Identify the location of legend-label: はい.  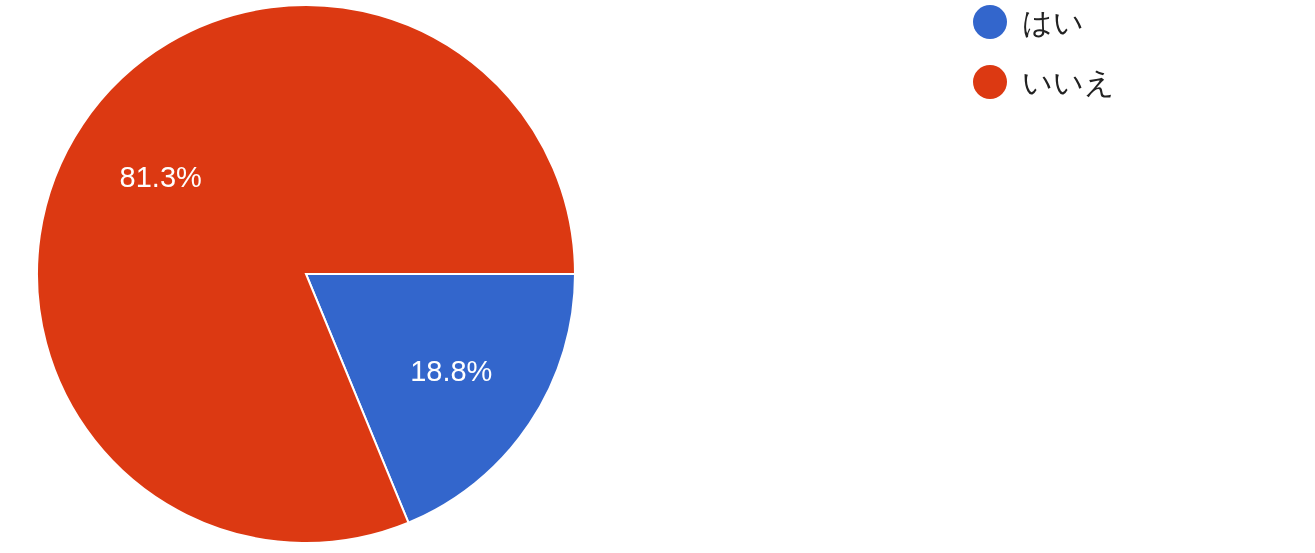
(1053, 22).